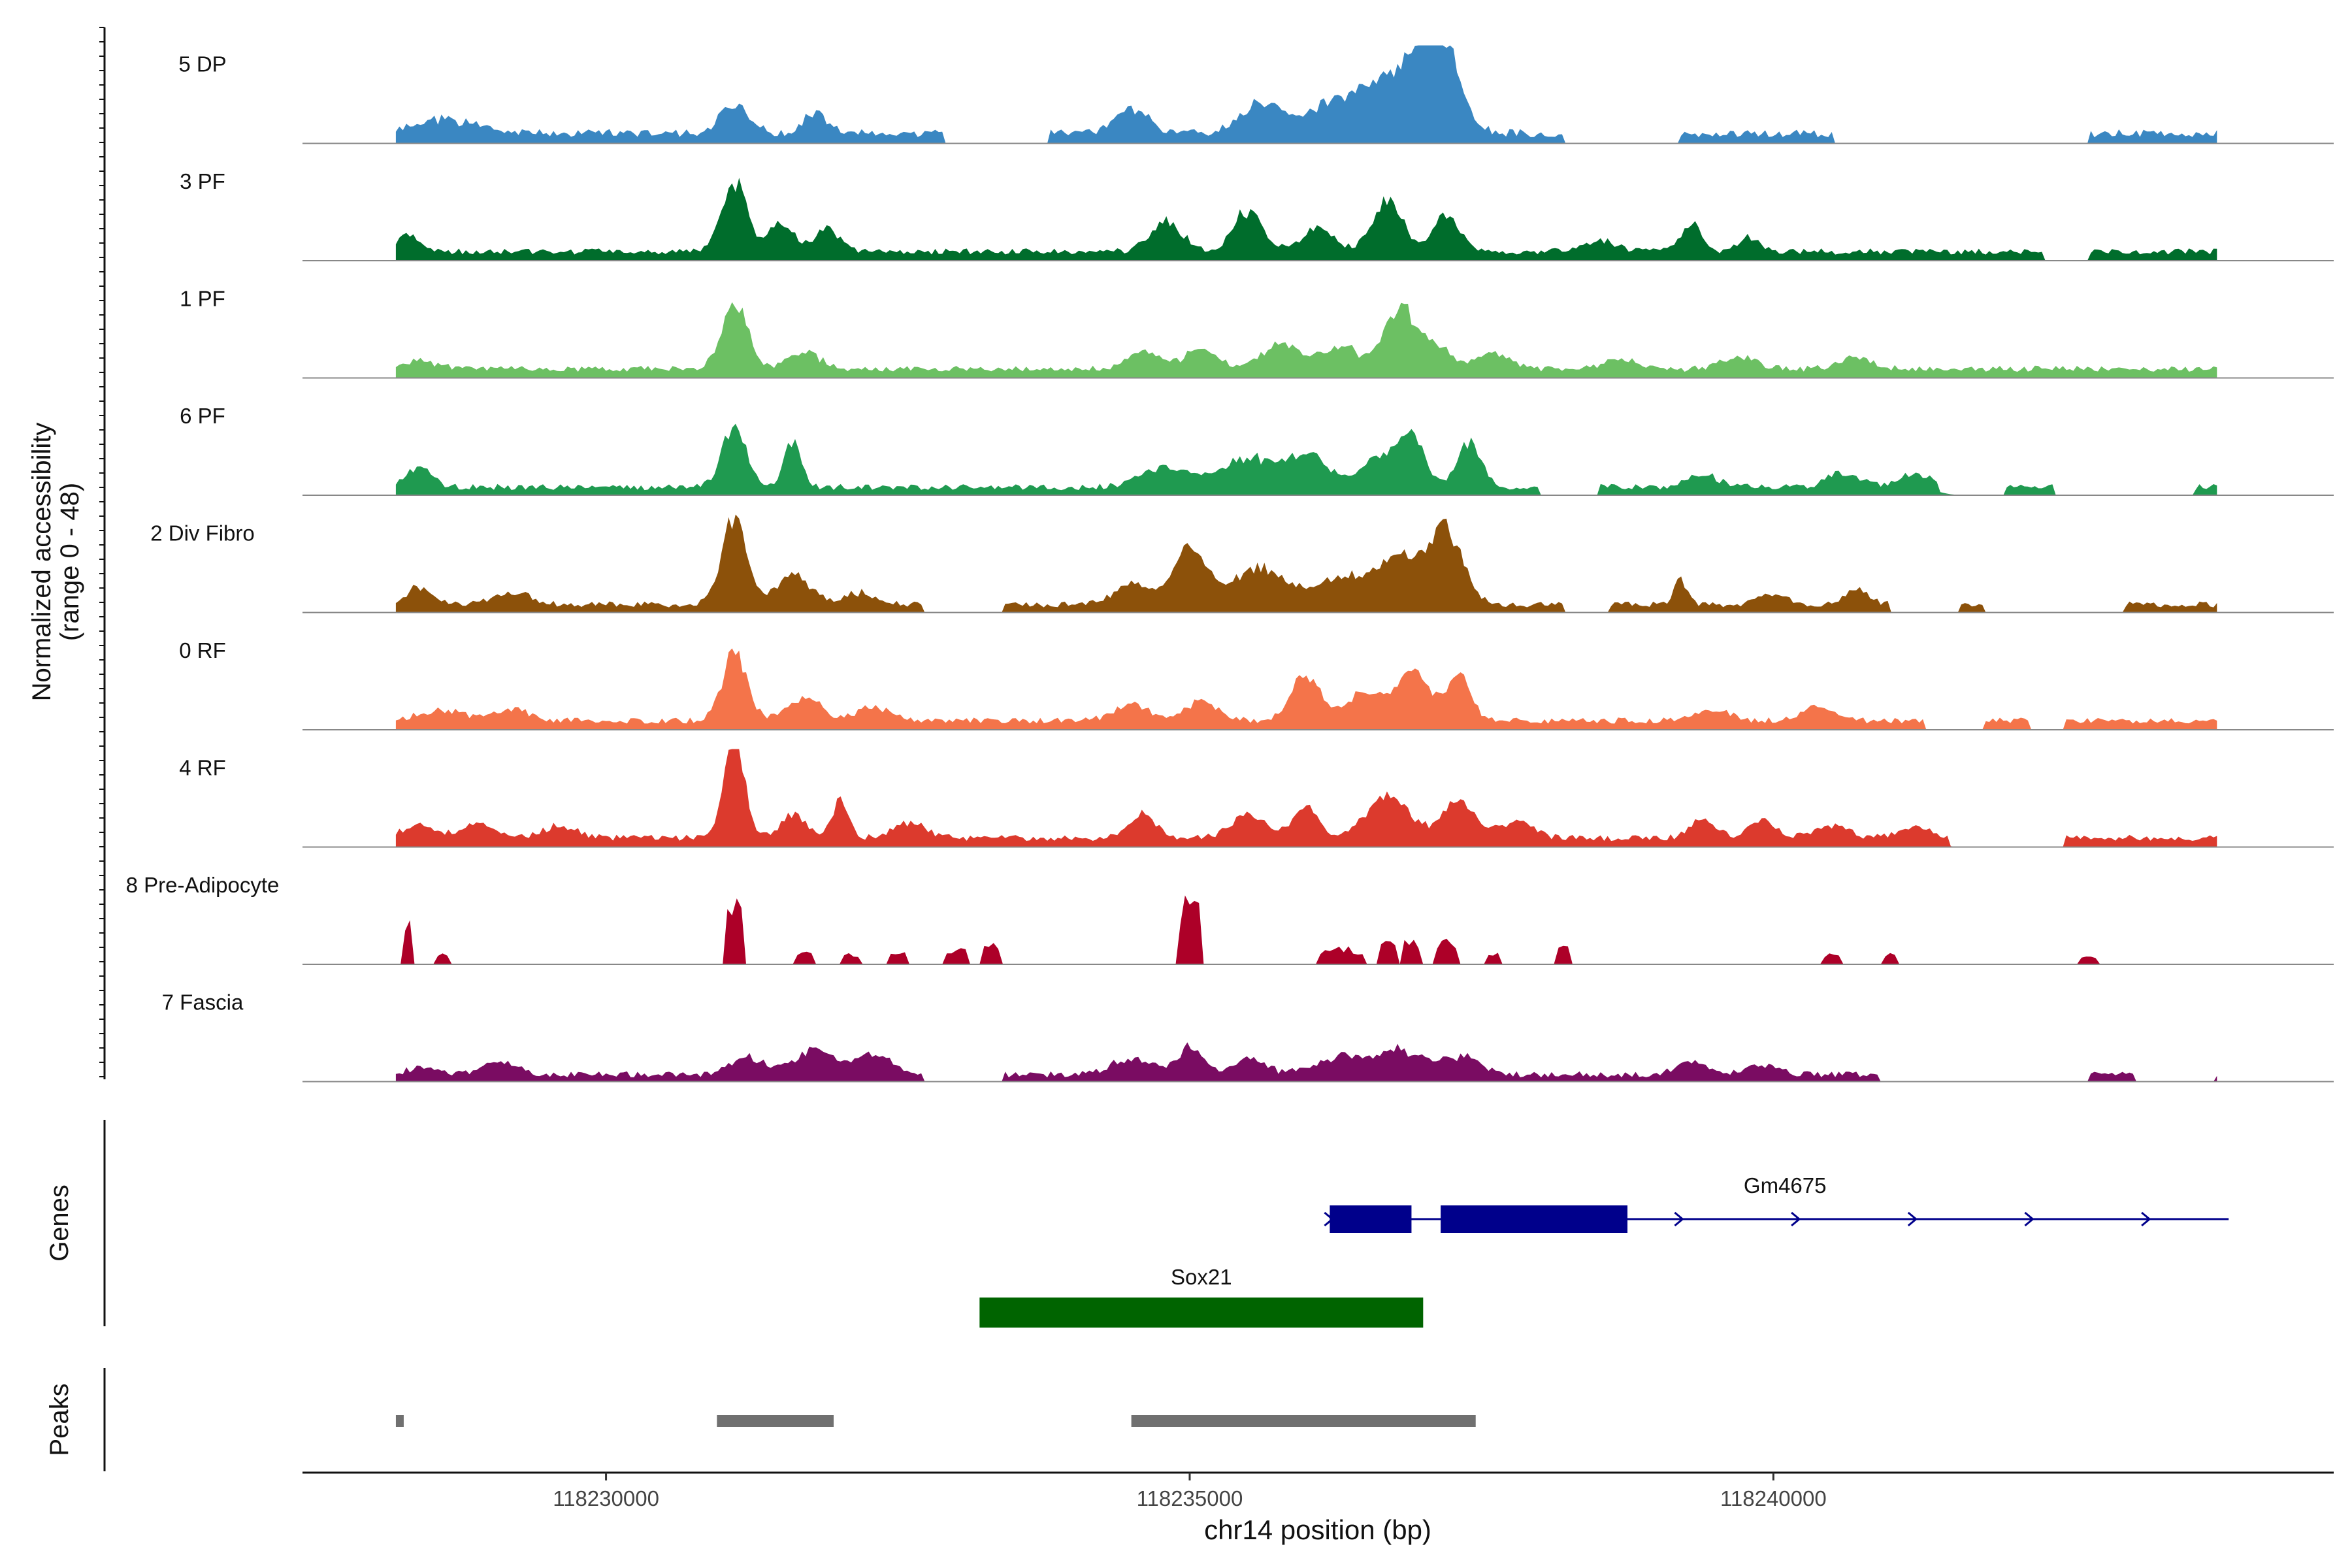 This screenshot has width=2352, height=1568. I want to click on track-label: 6 PF, so click(202, 416).